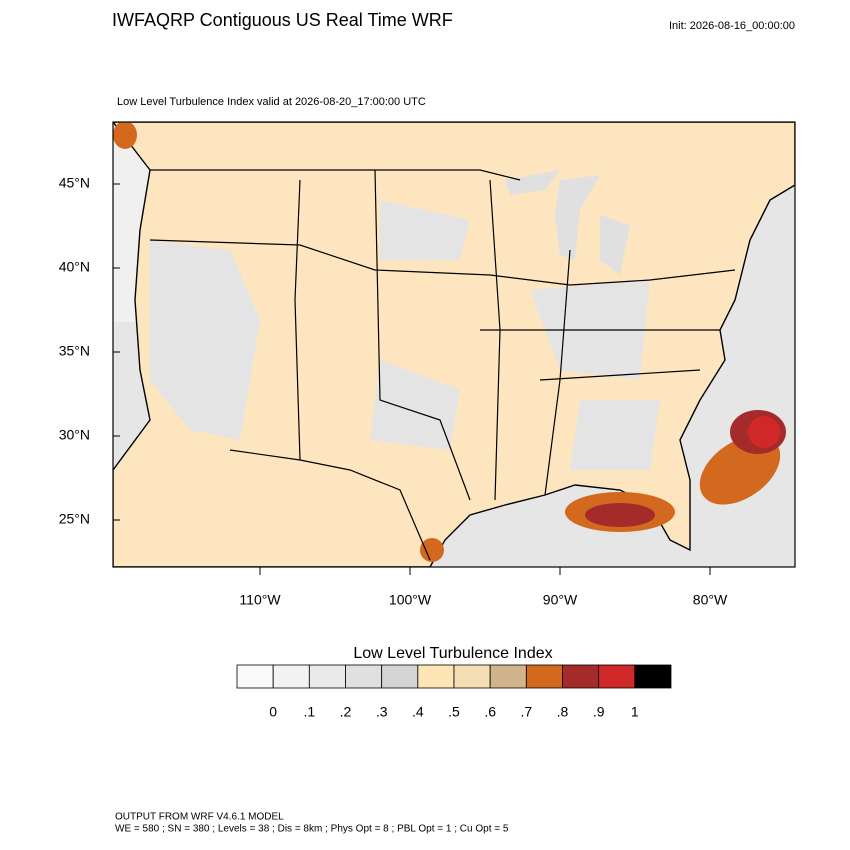 Image resolution: width=850 pixels, height=850 pixels. Describe the element at coordinates (452, 653) in the screenshot. I see `colorbar-title: Low Level Turbulence Index` at that location.